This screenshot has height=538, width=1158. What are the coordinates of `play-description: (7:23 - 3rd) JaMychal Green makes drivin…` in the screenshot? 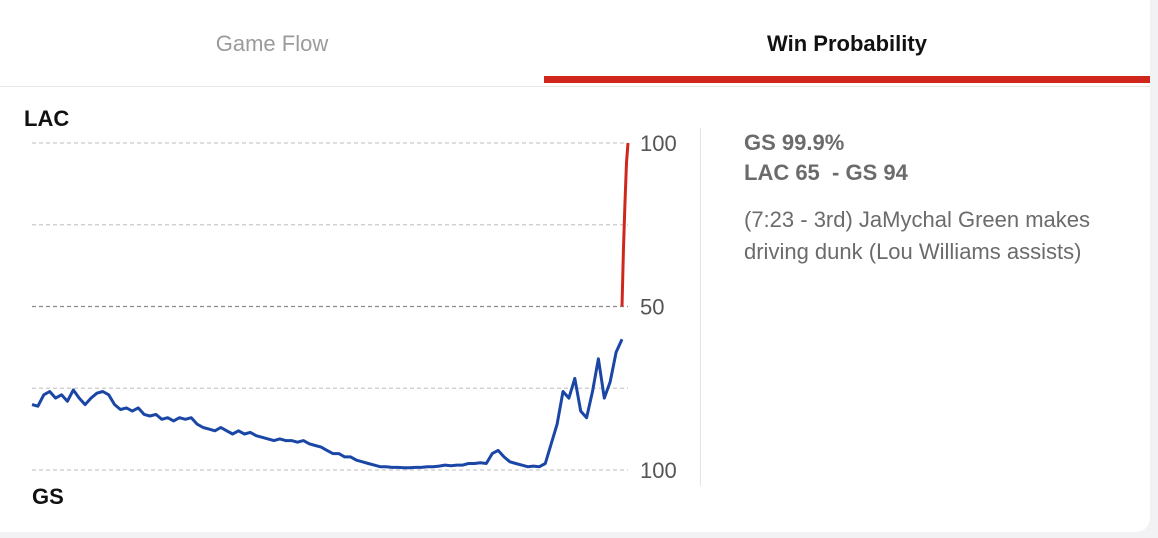 It's located at (917, 235).